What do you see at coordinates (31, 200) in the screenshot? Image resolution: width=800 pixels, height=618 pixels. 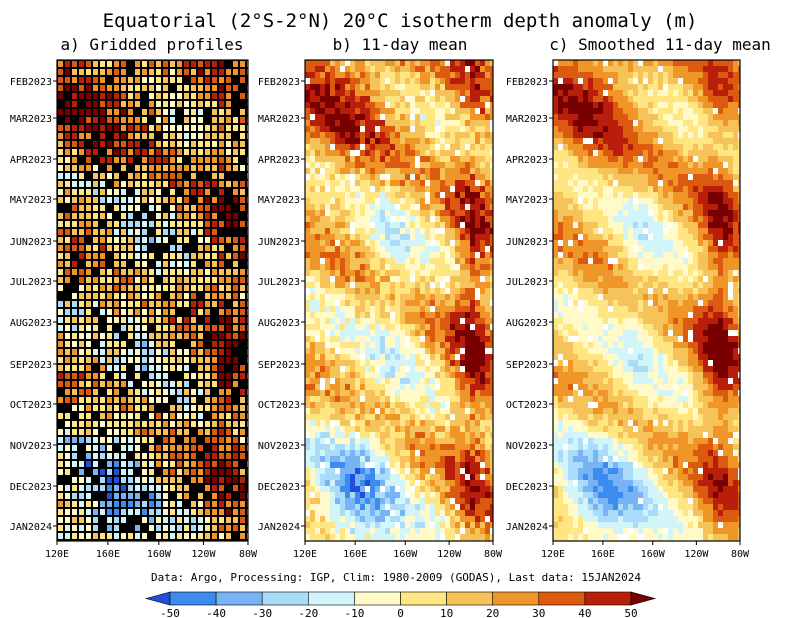 I see `y-tick-label: MAY2023` at bounding box center [31, 200].